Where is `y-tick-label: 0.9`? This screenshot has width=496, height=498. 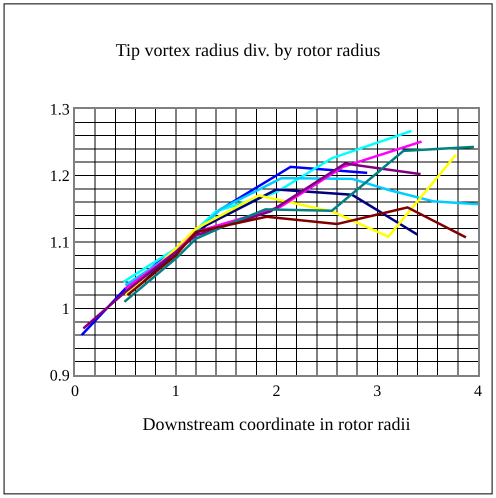
y-tick-label: 0.9 is located at coordinates (60, 376).